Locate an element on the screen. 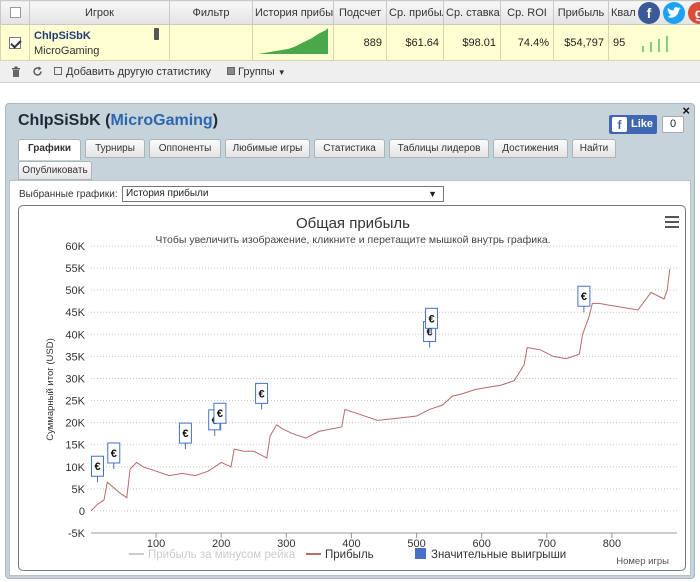 This screenshot has height=582, width=700. tab-favorite-games: Любимые игры is located at coordinates (267, 148).